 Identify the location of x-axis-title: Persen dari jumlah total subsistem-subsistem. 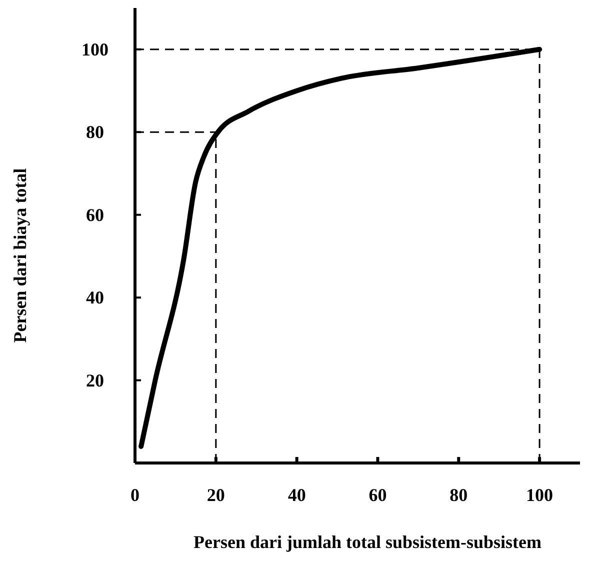
(367, 542).